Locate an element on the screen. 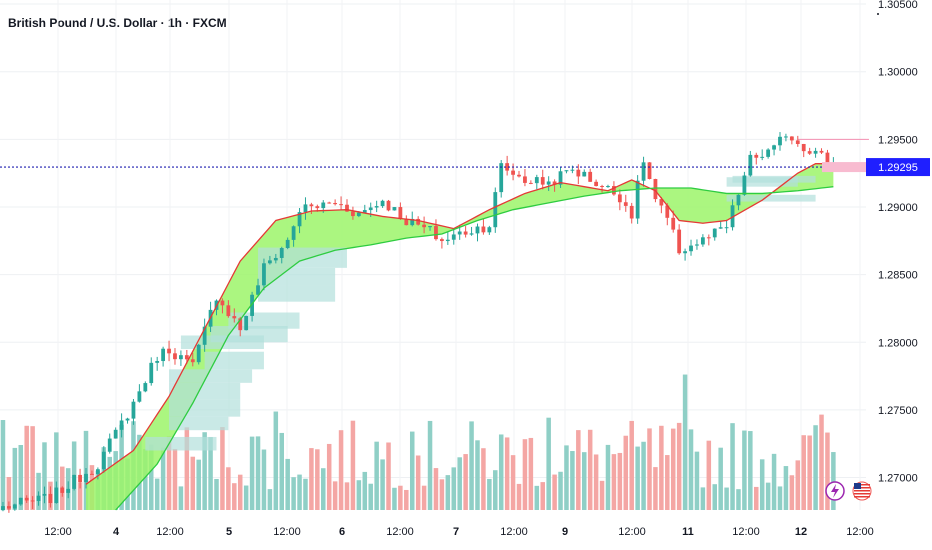 This screenshot has height=550, width=932. price-tick-label: 1.29000 is located at coordinates (898, 208).